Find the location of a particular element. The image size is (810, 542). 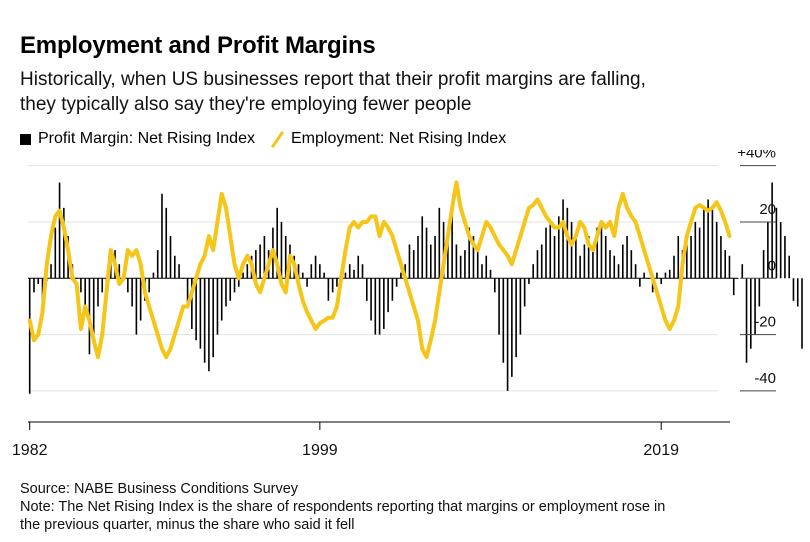

y-tick-label: -20 is located at coordinates (765, 322).